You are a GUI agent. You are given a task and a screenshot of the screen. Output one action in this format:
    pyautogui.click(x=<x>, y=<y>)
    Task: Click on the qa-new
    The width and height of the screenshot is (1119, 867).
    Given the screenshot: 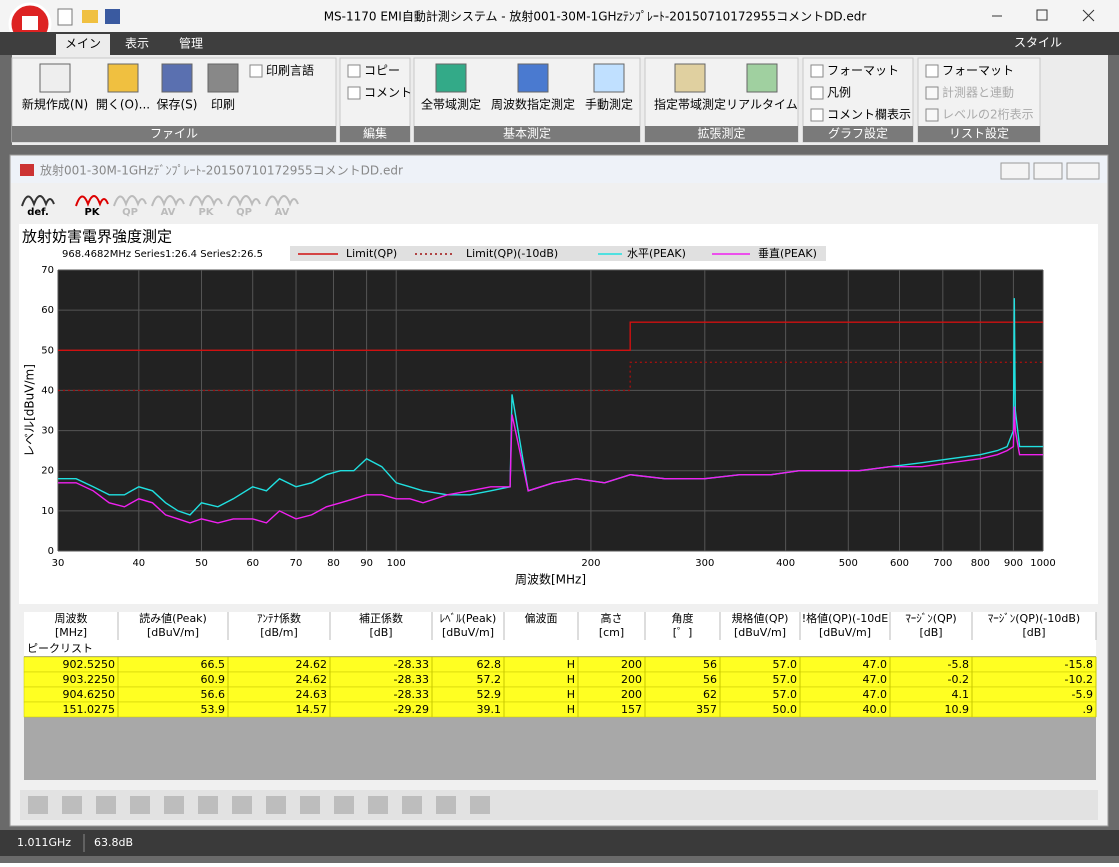 What is the action you would take?
    pyautogui.click(x=65, y=17)
    